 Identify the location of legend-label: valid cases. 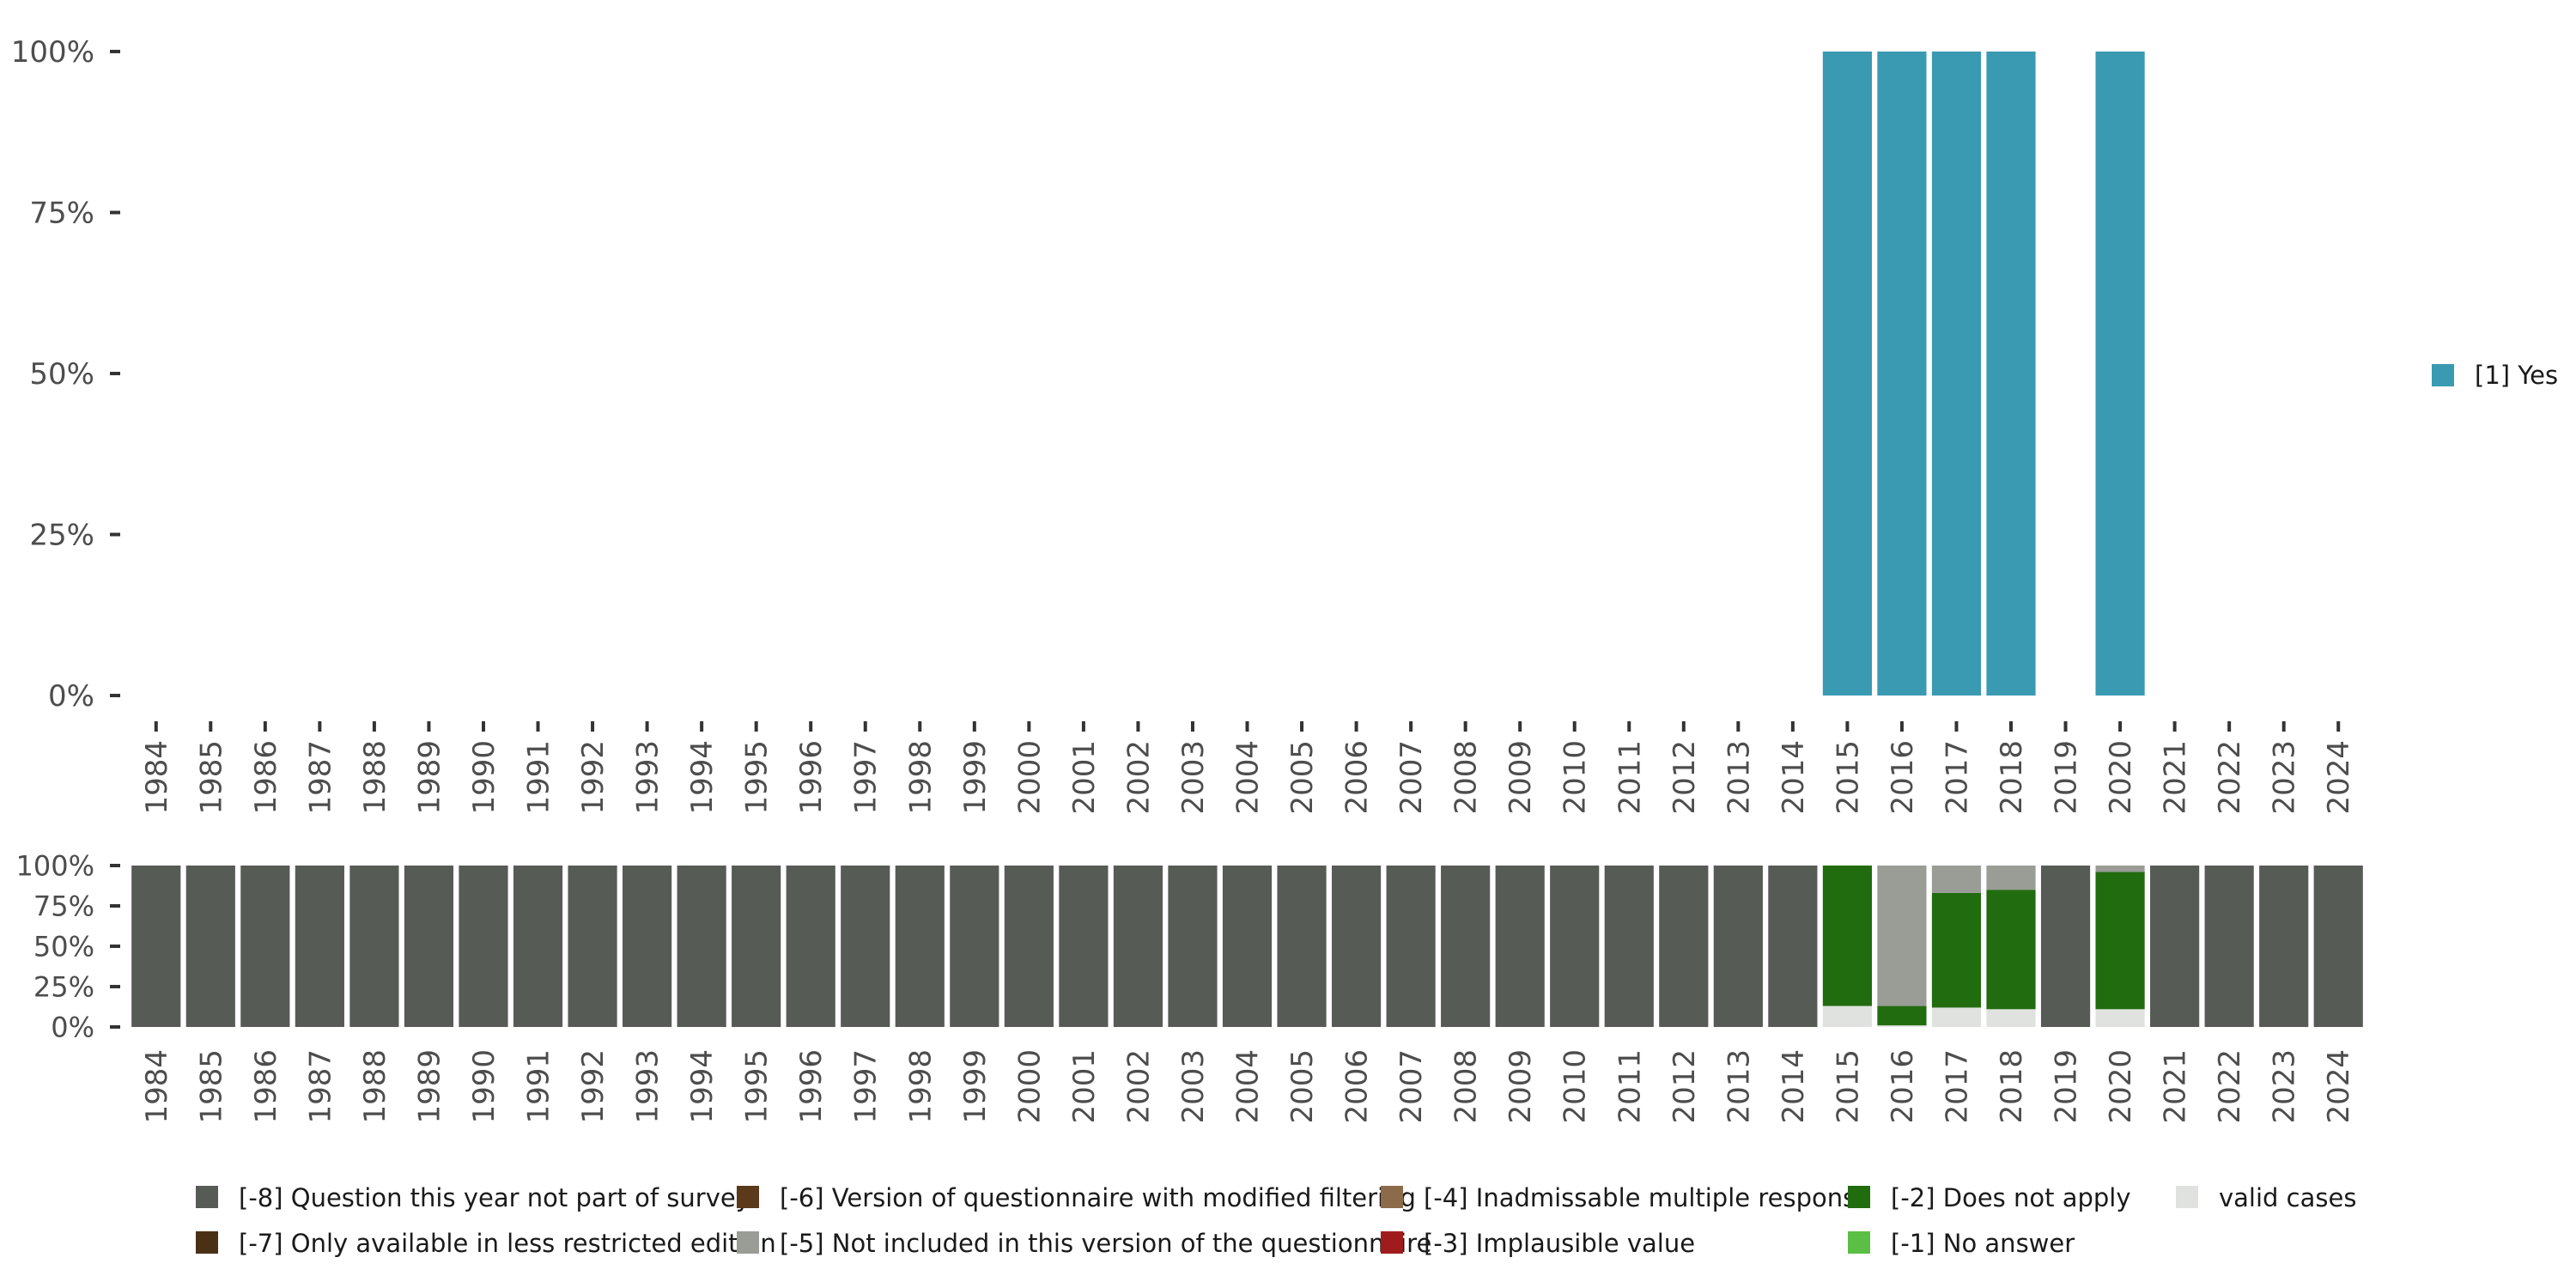
(2287, 1197).